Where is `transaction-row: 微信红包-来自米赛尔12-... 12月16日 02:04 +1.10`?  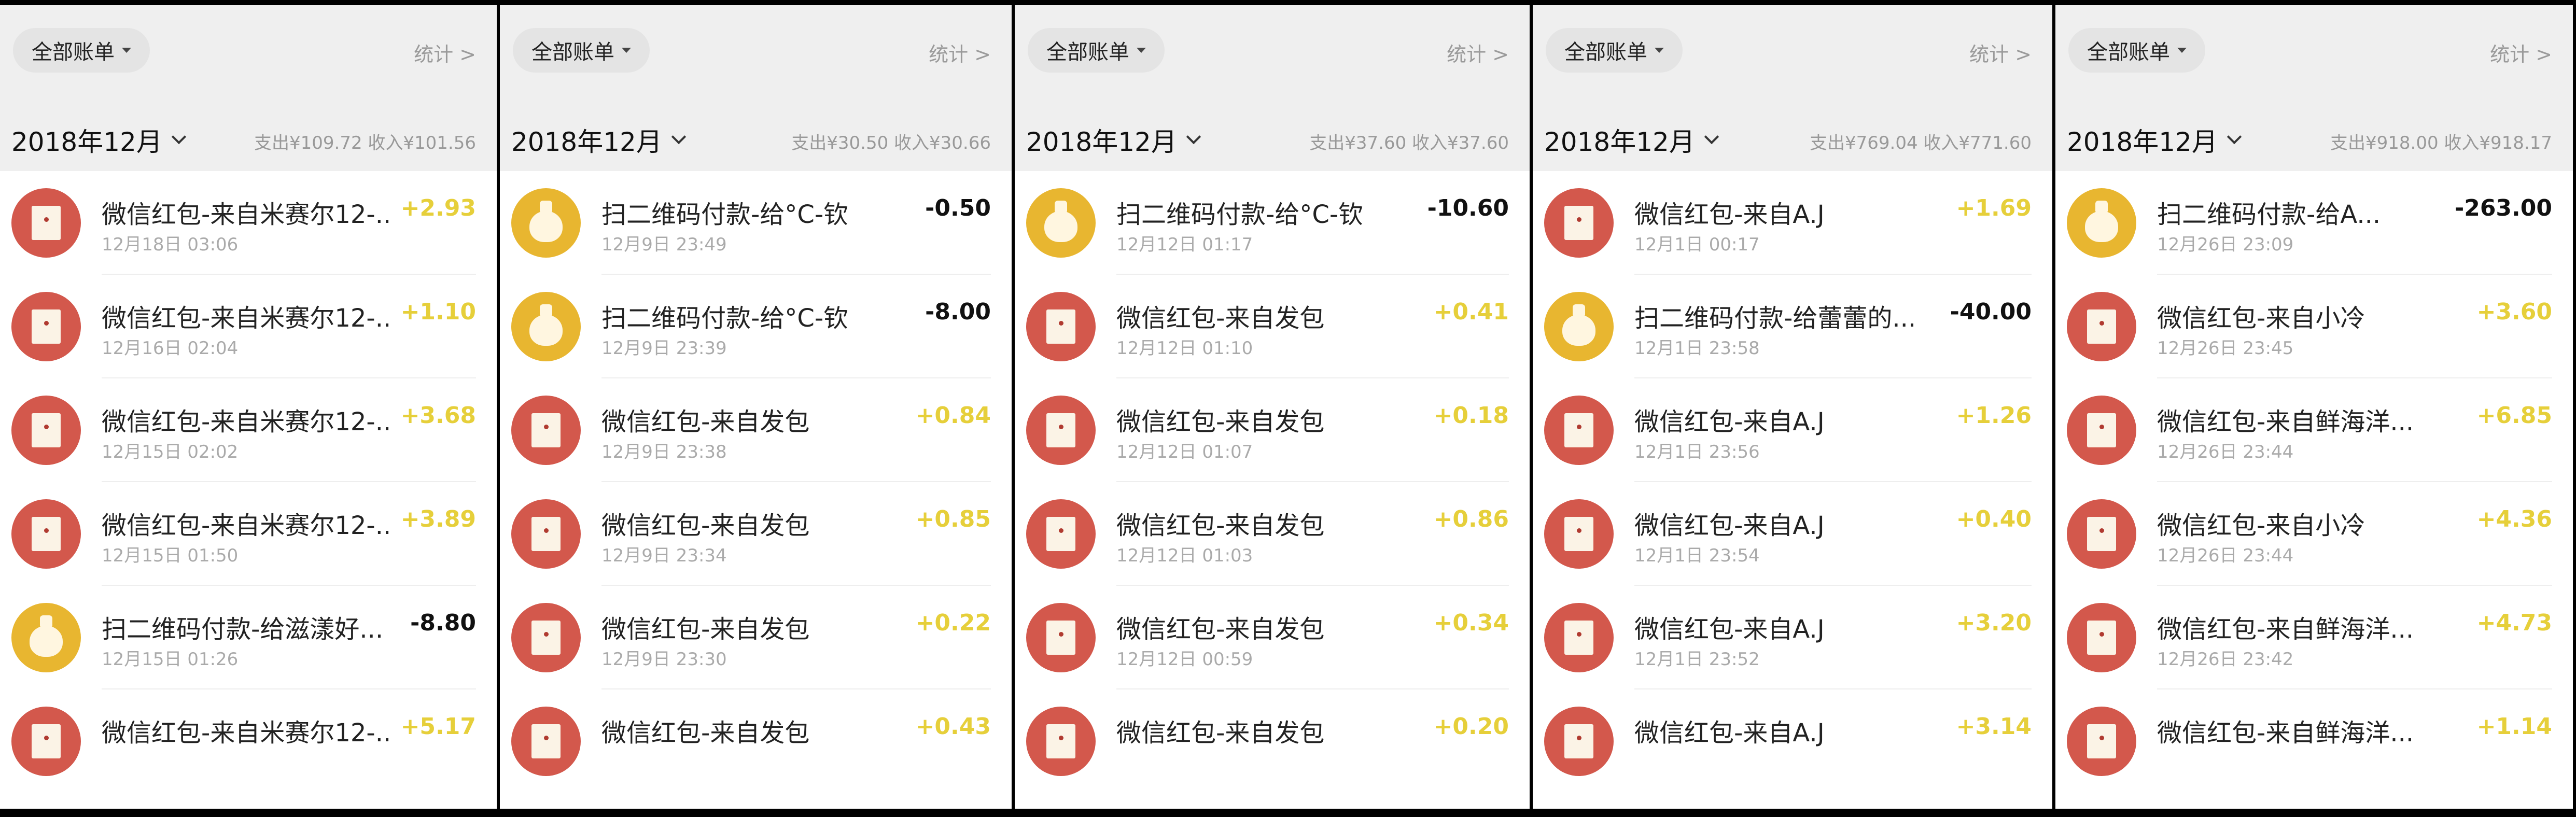
transaction-row: 微信红包-来自米赛尔12-... 12月16日 02:04 +1.10 is located at coordinates (248, 326).